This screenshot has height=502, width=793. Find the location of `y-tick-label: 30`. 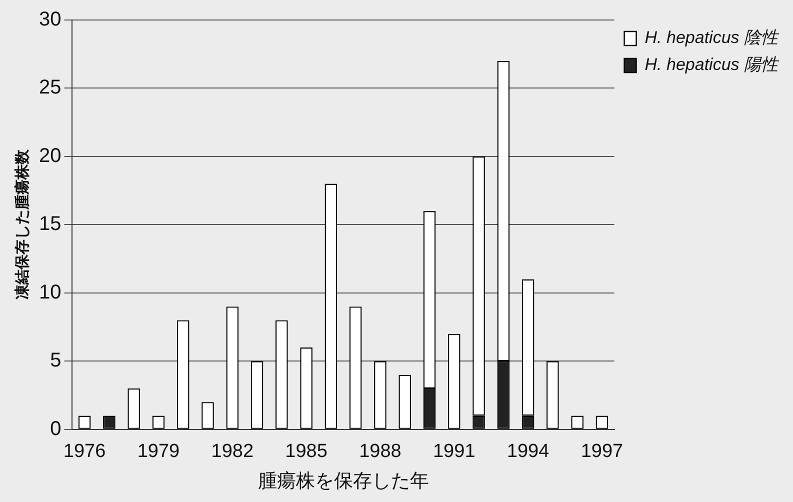

y-tick-label: 30 is located at coordinates (50, 19).